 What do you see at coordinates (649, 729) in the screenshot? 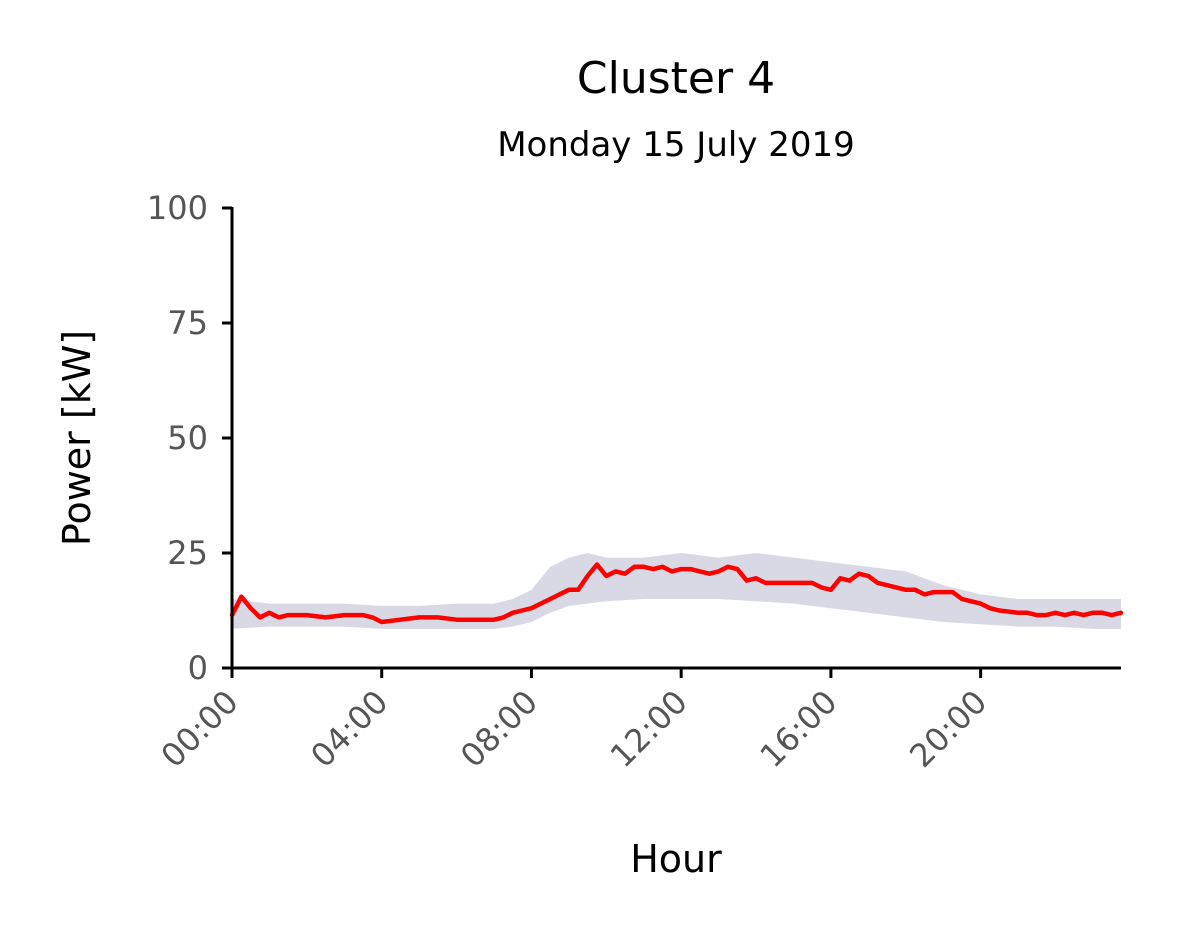
I see `x-tick-label: 12:00` at bounding box center [649, 729].